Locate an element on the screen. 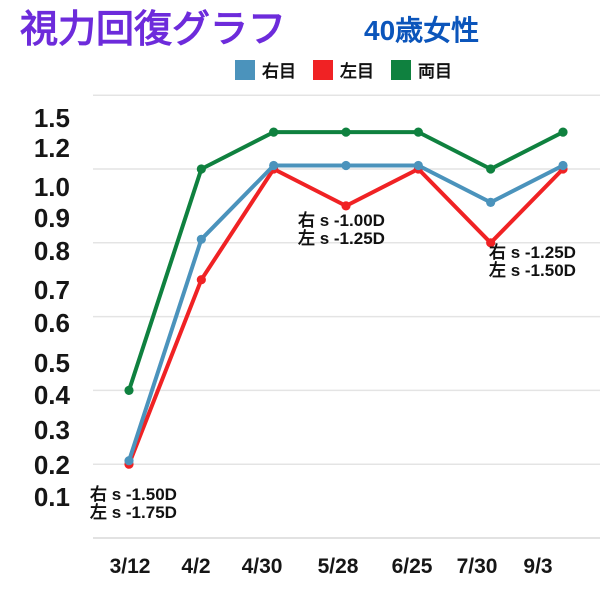  y-tick-label: 0.3 is located at coordinates (51, 430).